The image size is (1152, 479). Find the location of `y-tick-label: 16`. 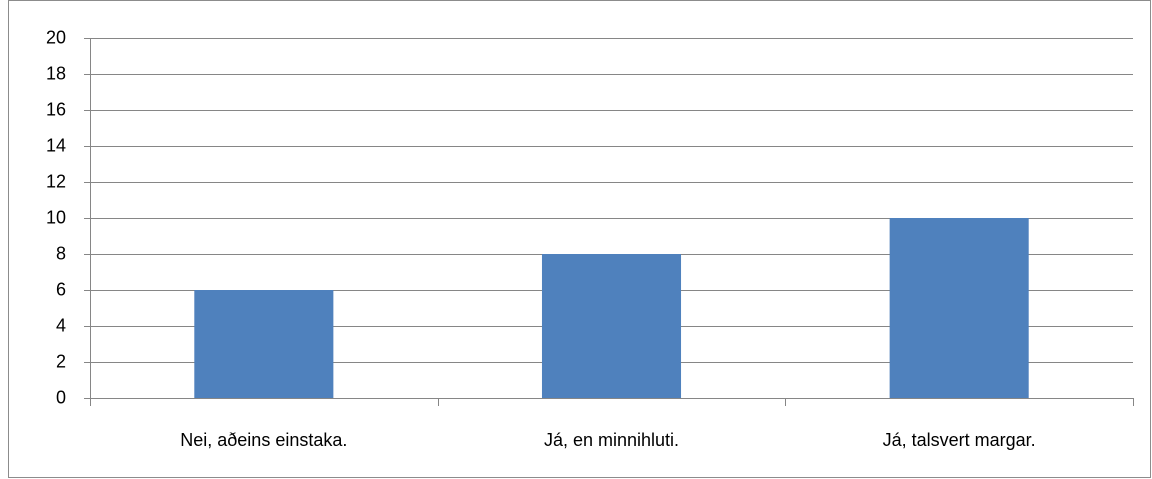

y-tick-label: 16 is located at coordinates (56, 109).